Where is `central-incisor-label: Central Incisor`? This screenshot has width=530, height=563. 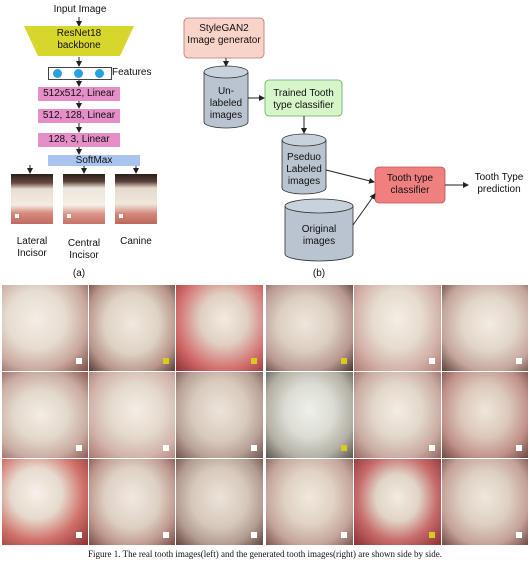
central-incisor-label: Central Incisor is located at coordinates (84, 249).